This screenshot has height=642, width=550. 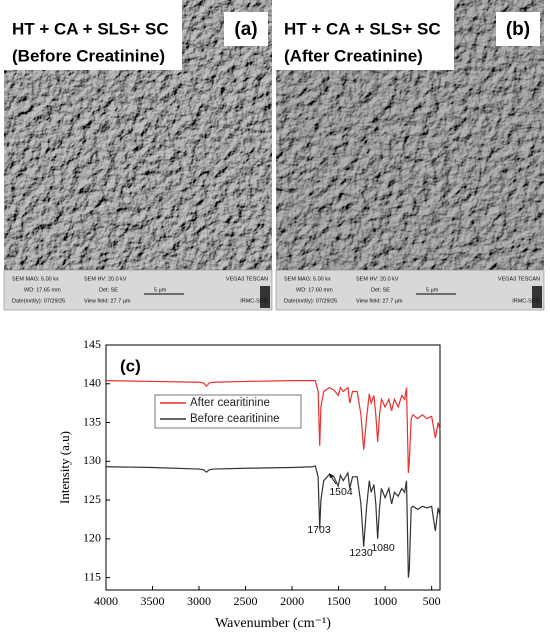 I want to click on x-tick-label: 4000, so click(x=106, y=601).